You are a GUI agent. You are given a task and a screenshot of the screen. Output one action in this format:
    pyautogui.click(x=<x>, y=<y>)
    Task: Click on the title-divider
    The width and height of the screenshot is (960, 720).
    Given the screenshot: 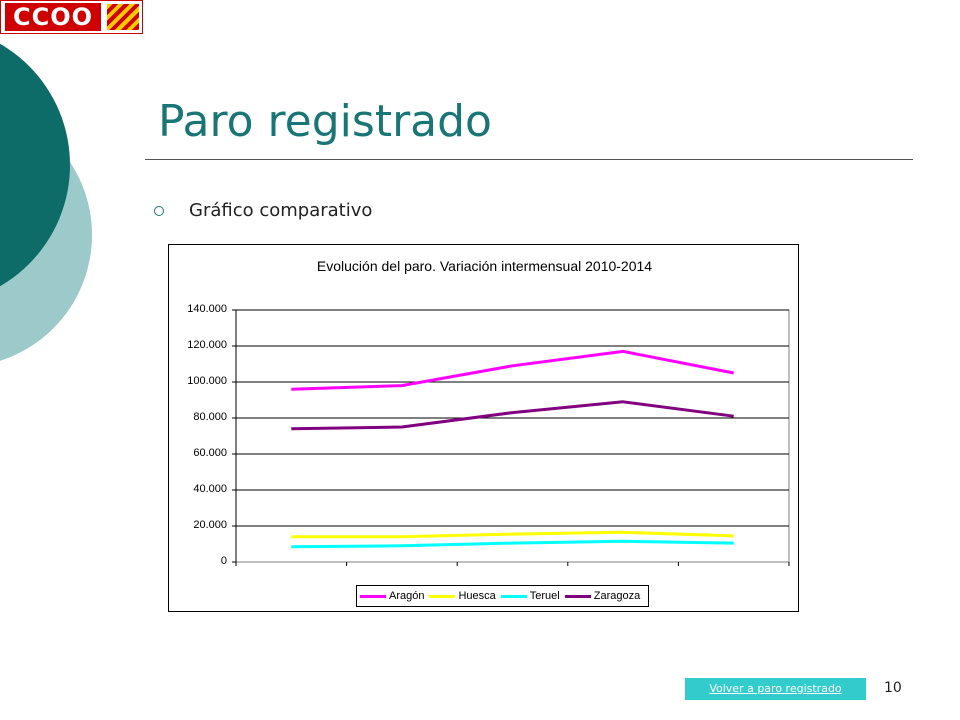 What is the action you would take?
    pyautogui.click(x=529, y=159)
    